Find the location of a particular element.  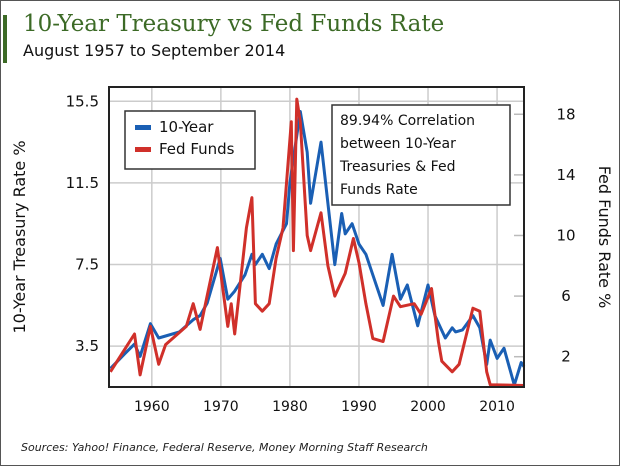

y-tick-label: 11.5 is located at coordinates (82, 183).